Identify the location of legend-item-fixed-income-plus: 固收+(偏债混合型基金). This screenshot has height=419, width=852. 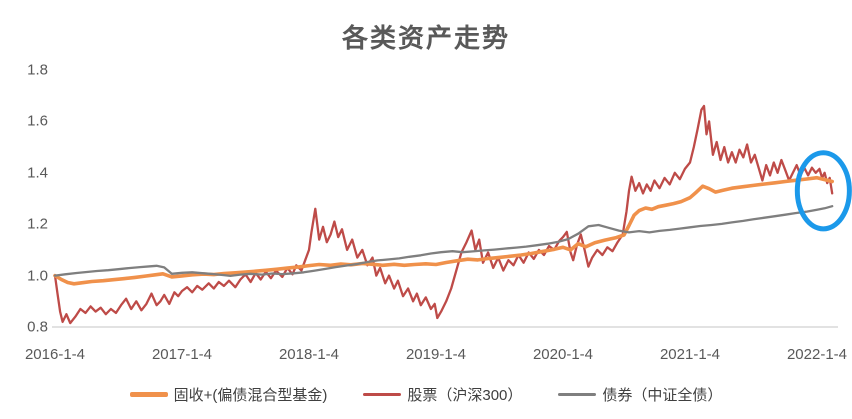
(228, 394).